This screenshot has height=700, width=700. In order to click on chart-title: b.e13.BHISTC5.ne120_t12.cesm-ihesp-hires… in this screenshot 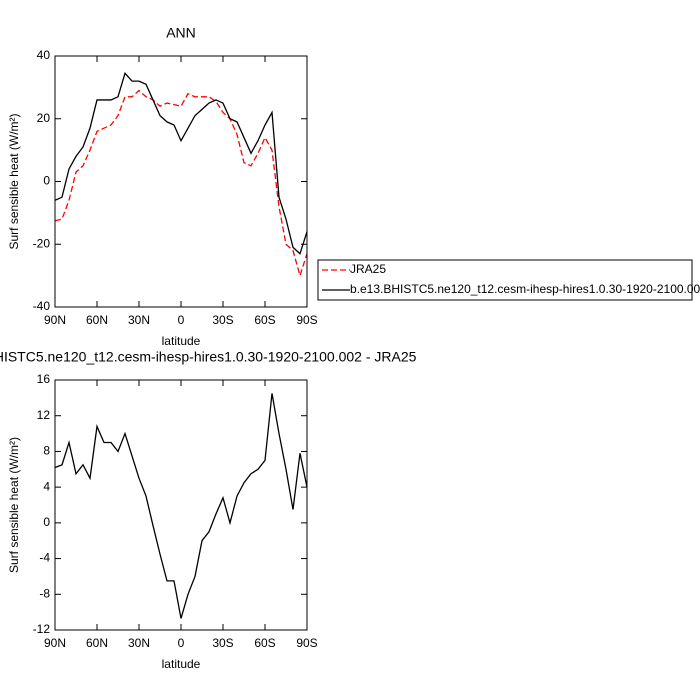, I will do `click(208, 357)`.